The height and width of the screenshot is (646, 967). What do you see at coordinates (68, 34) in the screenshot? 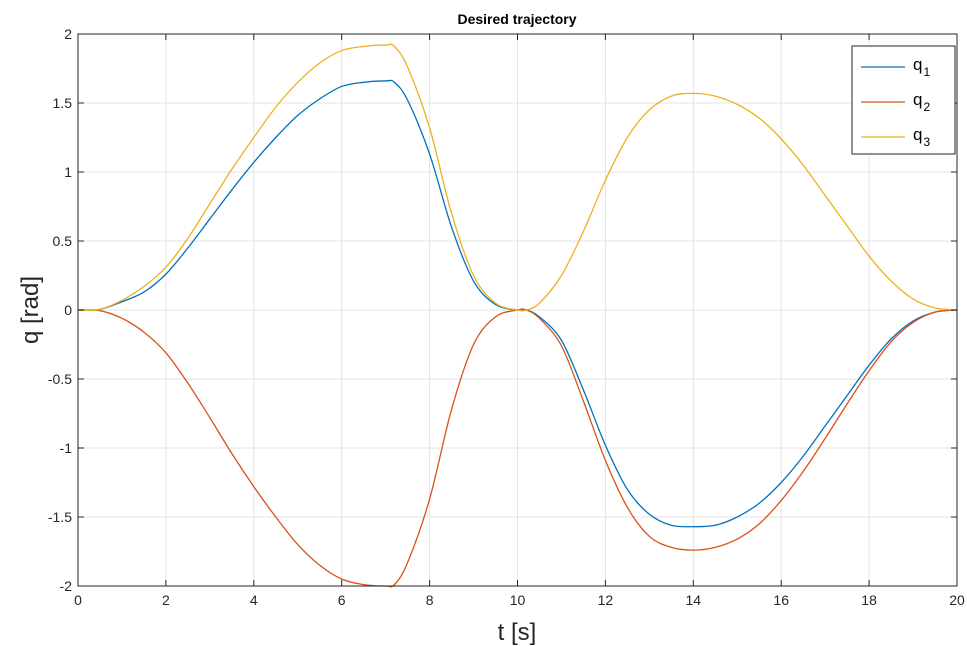
I see `y-tick-label: 2` at bounding box center [68, 34].